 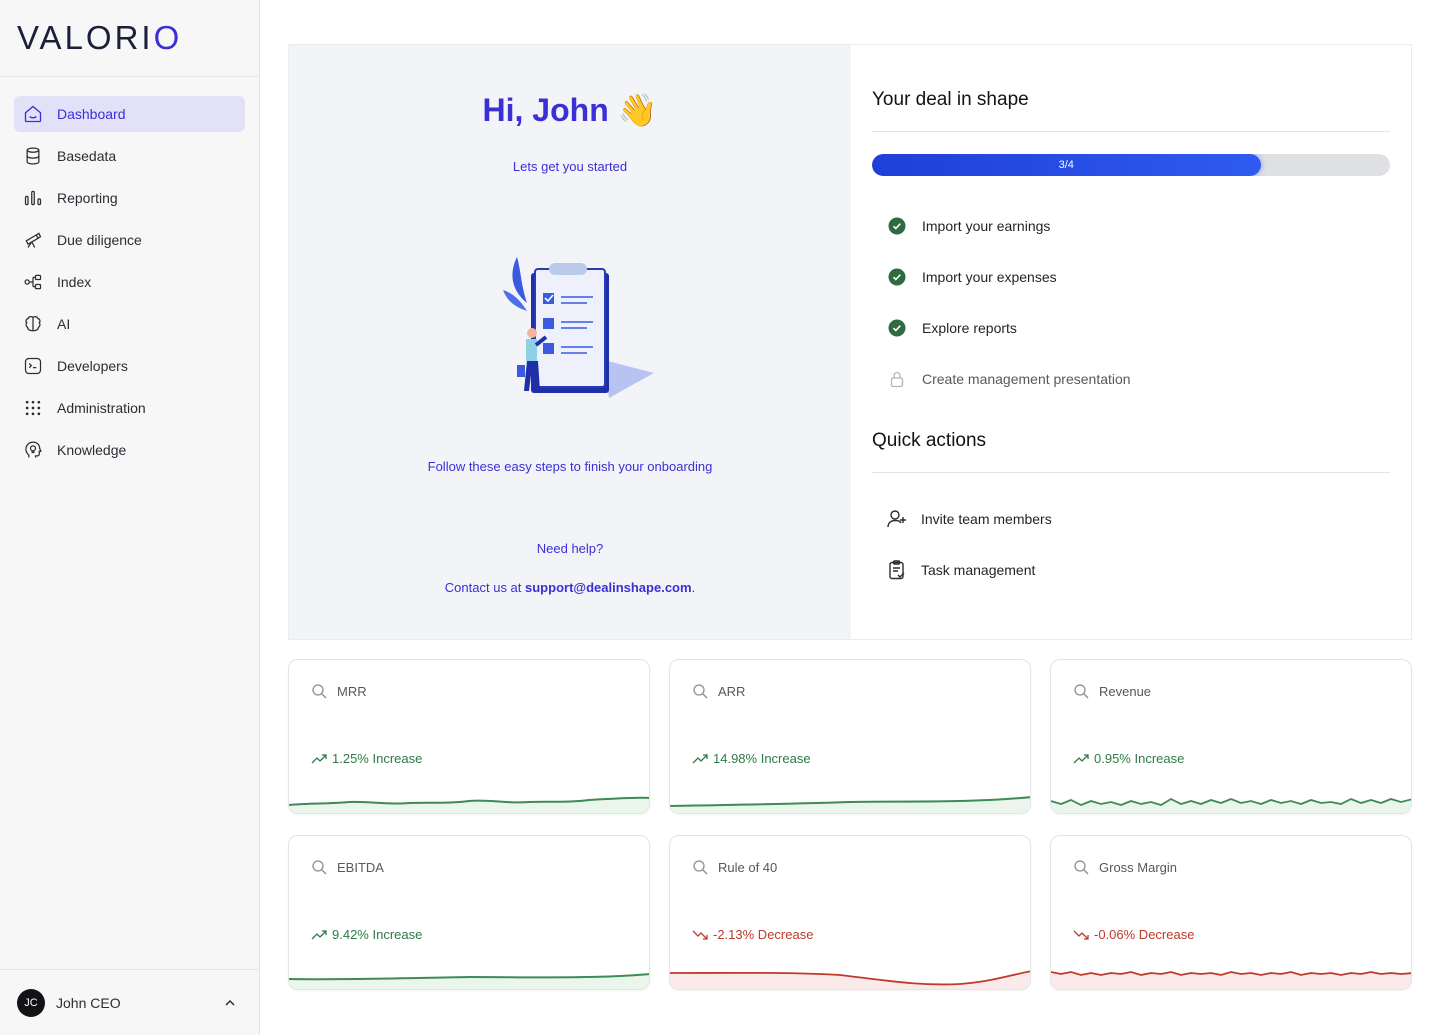 I want to click on sidebar-item-label: Administration, so click(x=101, y=408).